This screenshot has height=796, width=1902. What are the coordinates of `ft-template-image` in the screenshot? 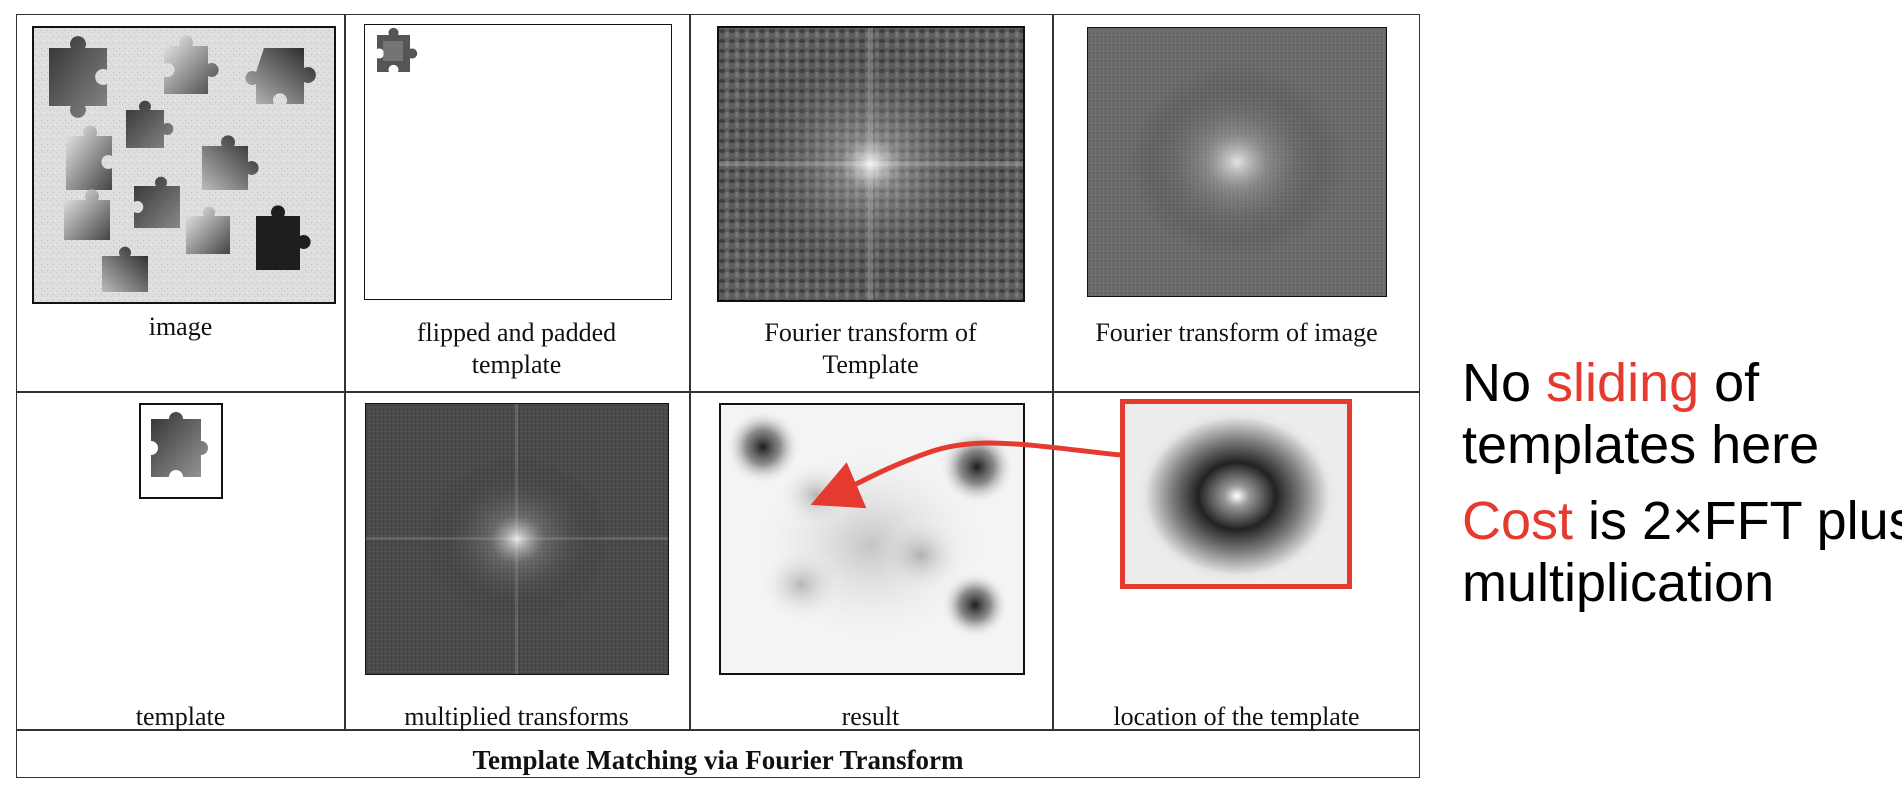 It's located at (871, 164).